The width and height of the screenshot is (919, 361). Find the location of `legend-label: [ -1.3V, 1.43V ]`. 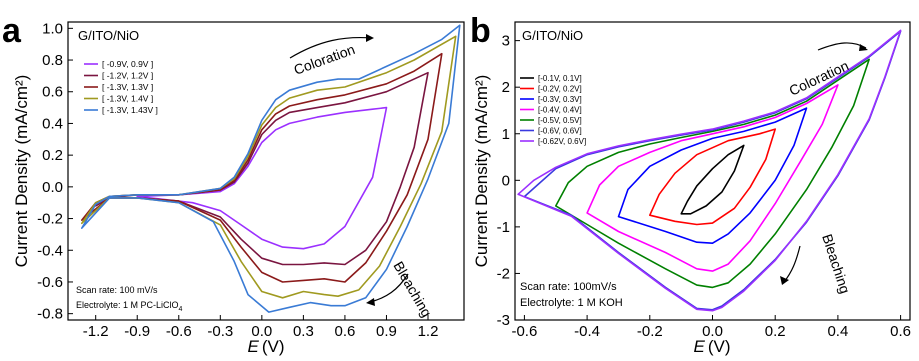

legend-label: [ -1.3V, 1.43V ] is located at coordinates (130, 110).